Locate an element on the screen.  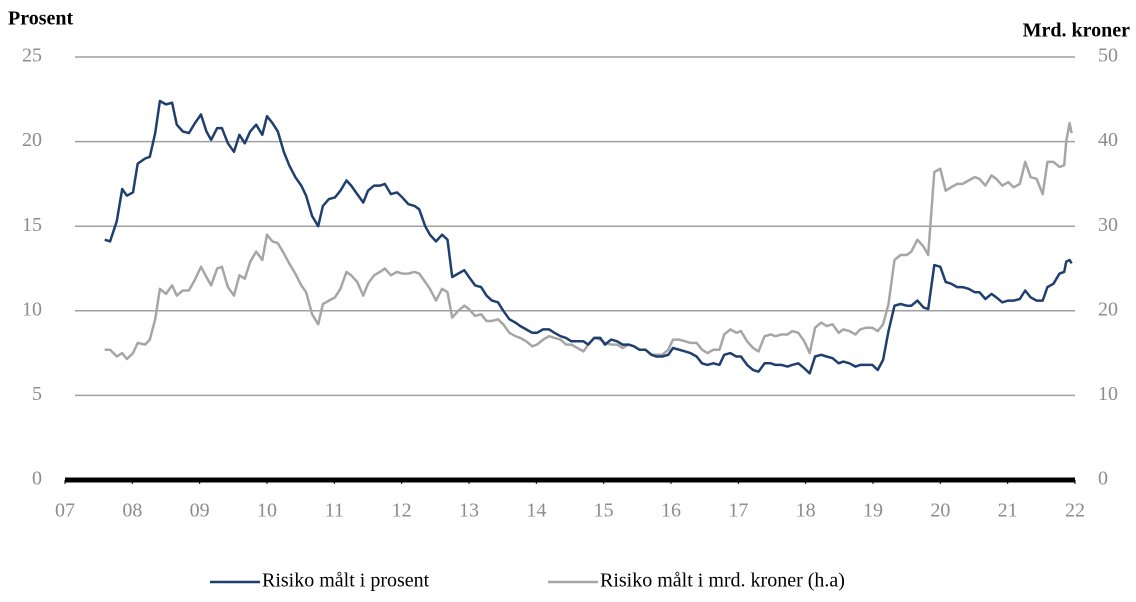
y2-tick-label: 0 is located at coordinates (1103, 479).